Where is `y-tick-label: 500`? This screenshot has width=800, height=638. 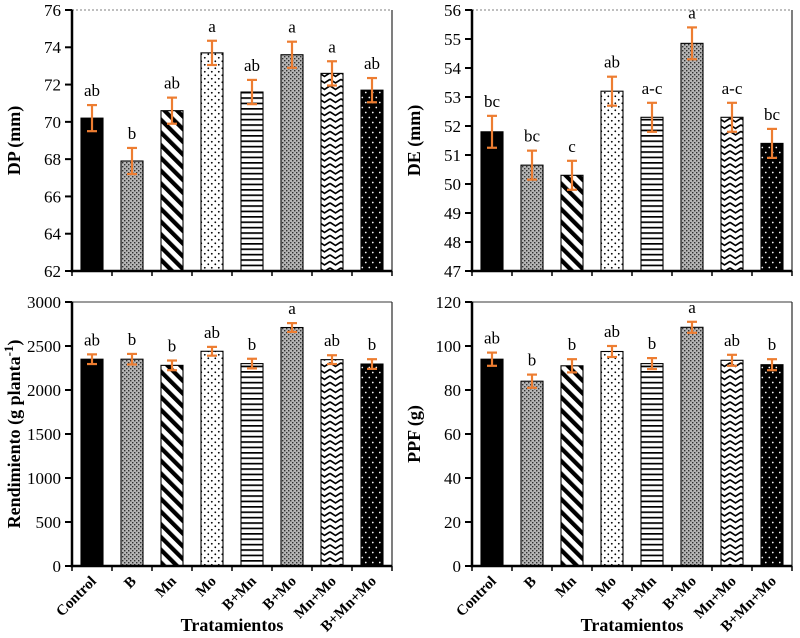
y-tick-label: 500 is located at coordinates (49, 522).